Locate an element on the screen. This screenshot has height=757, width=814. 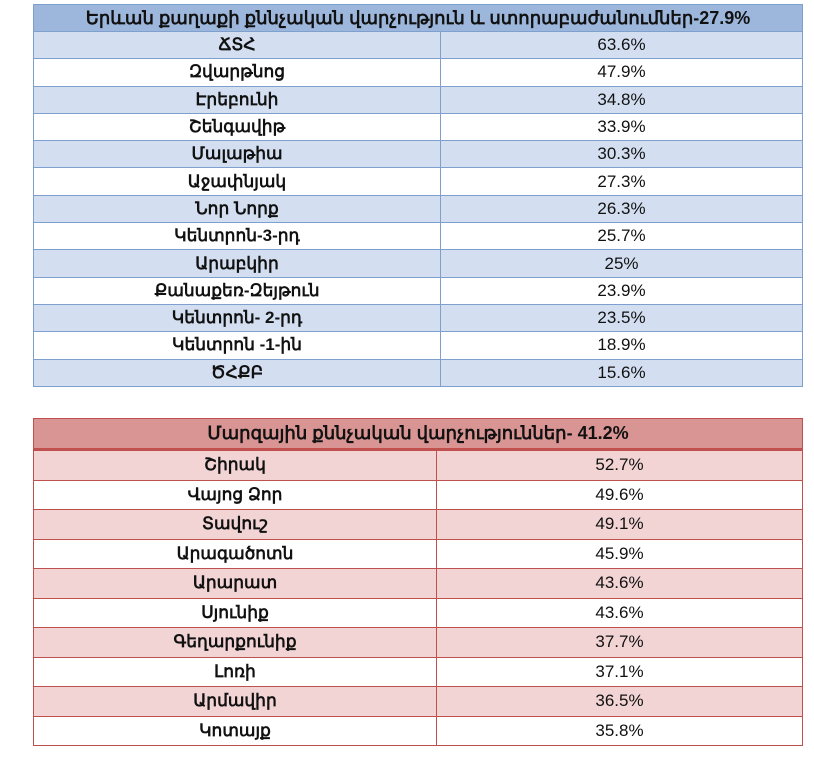
table-row: Արաբկիր 25% is located at coordinates (418, 263).